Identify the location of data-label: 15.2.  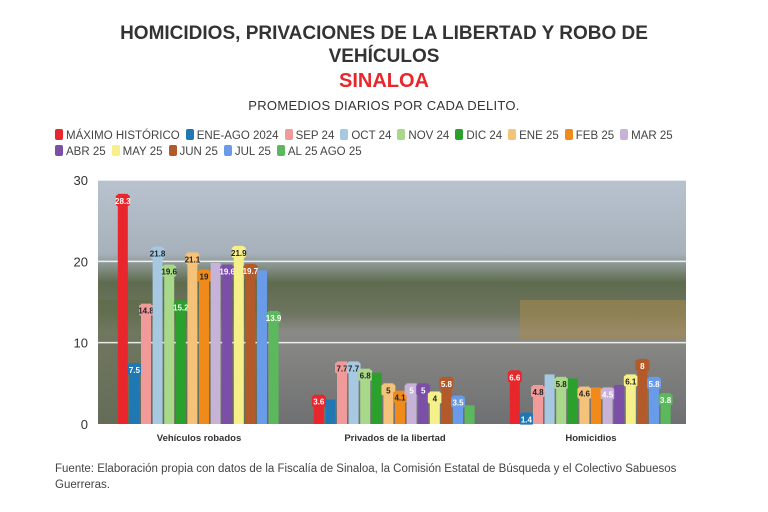
(181, 307).